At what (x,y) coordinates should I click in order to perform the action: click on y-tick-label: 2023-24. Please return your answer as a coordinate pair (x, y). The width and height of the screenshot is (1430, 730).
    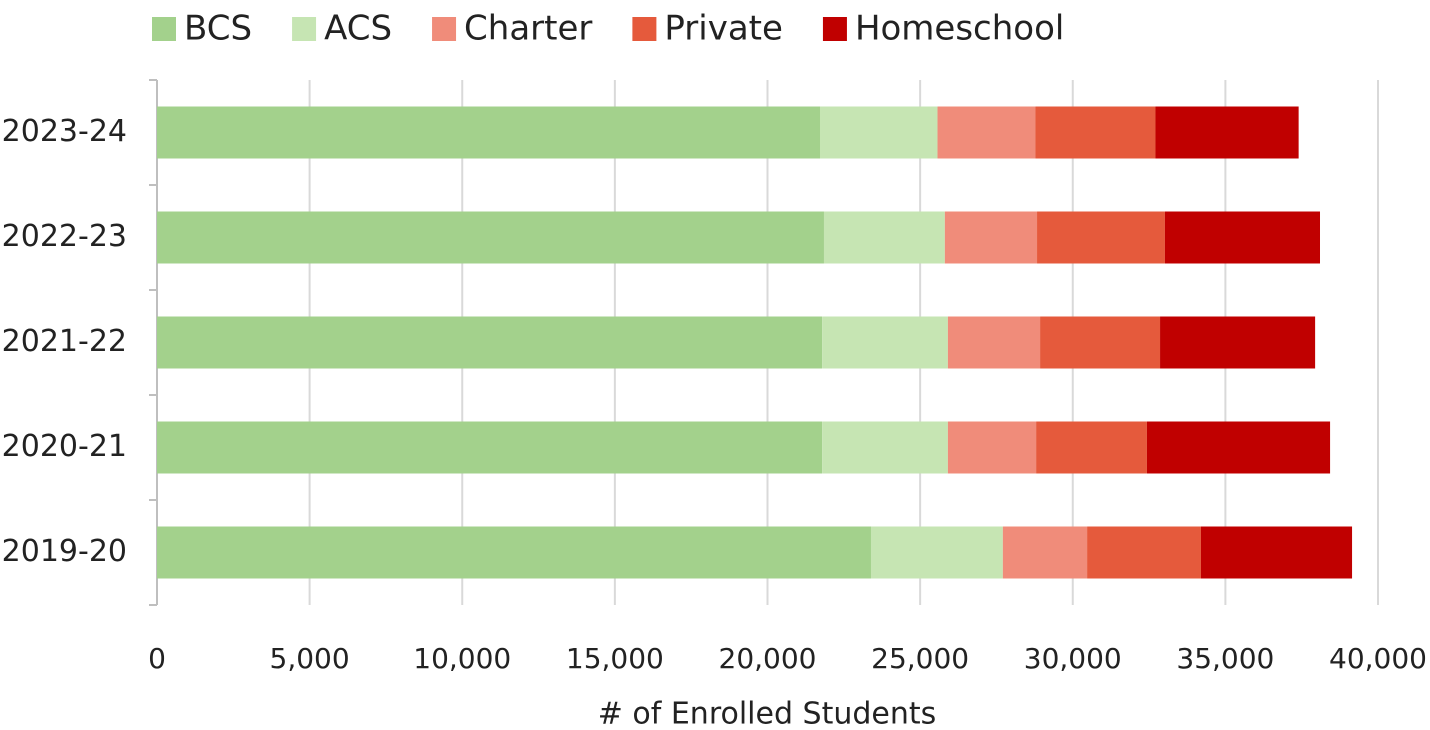
    Looking at the image, I should click on (64, 131).